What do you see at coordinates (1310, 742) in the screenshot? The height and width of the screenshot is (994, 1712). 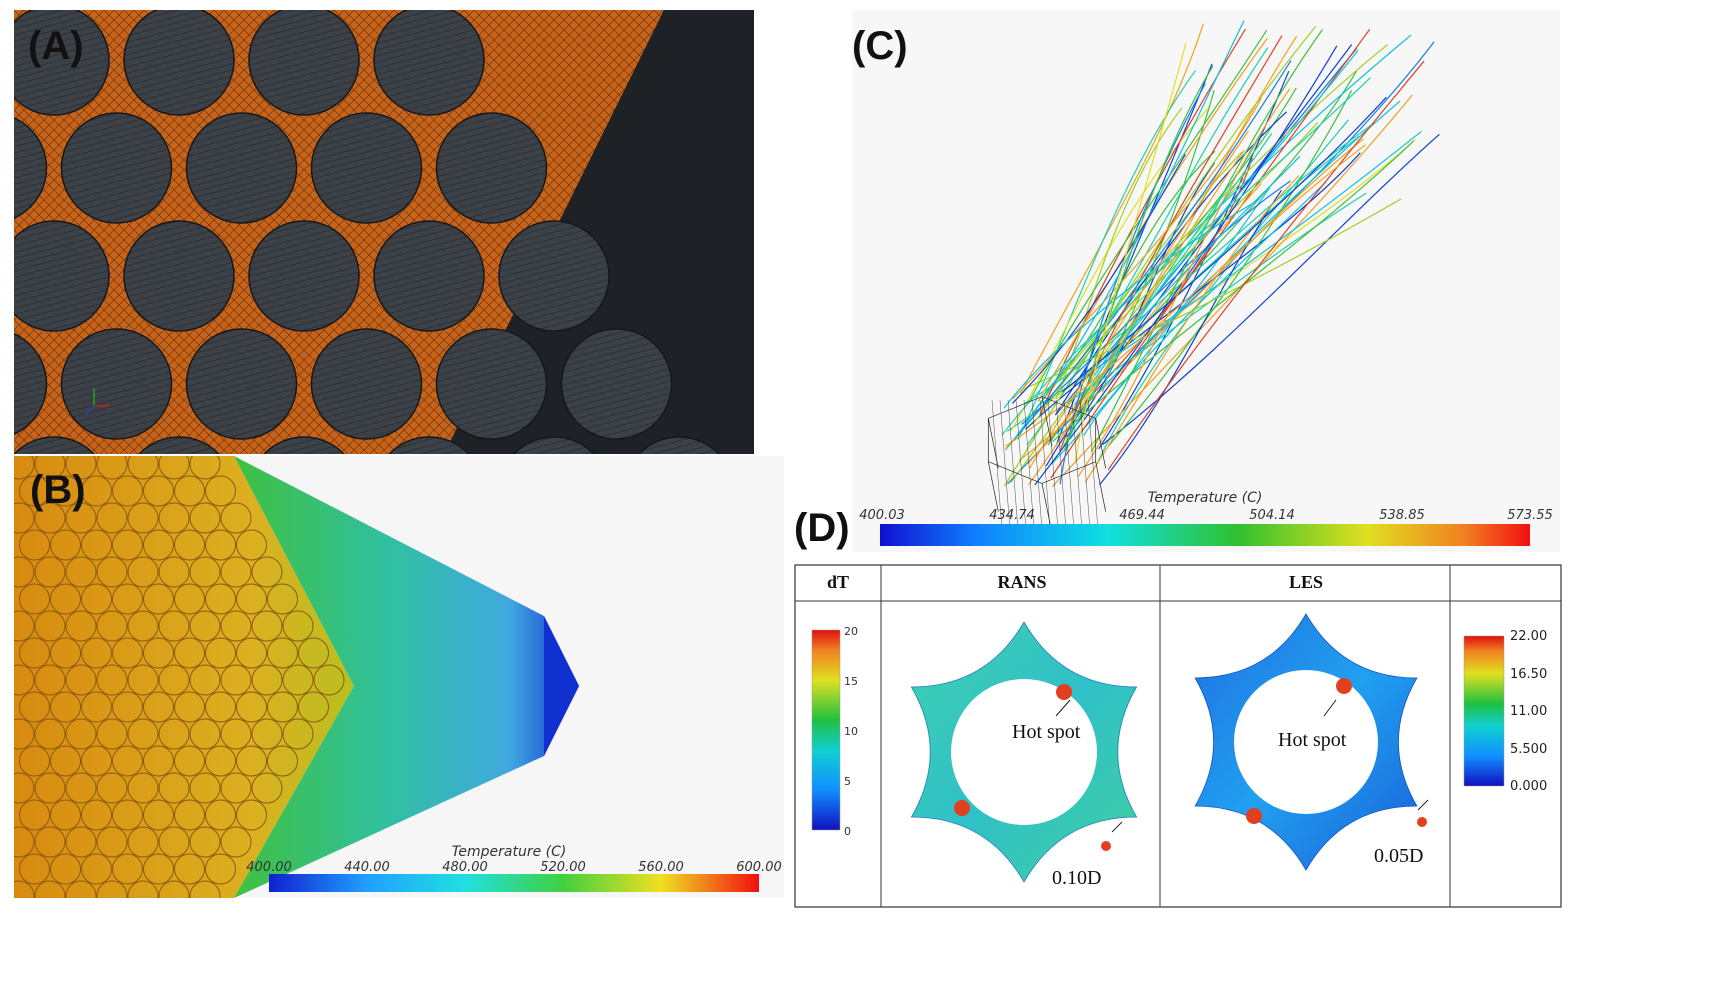 I see `les-subchannel` at bounding box center [1310, 742].